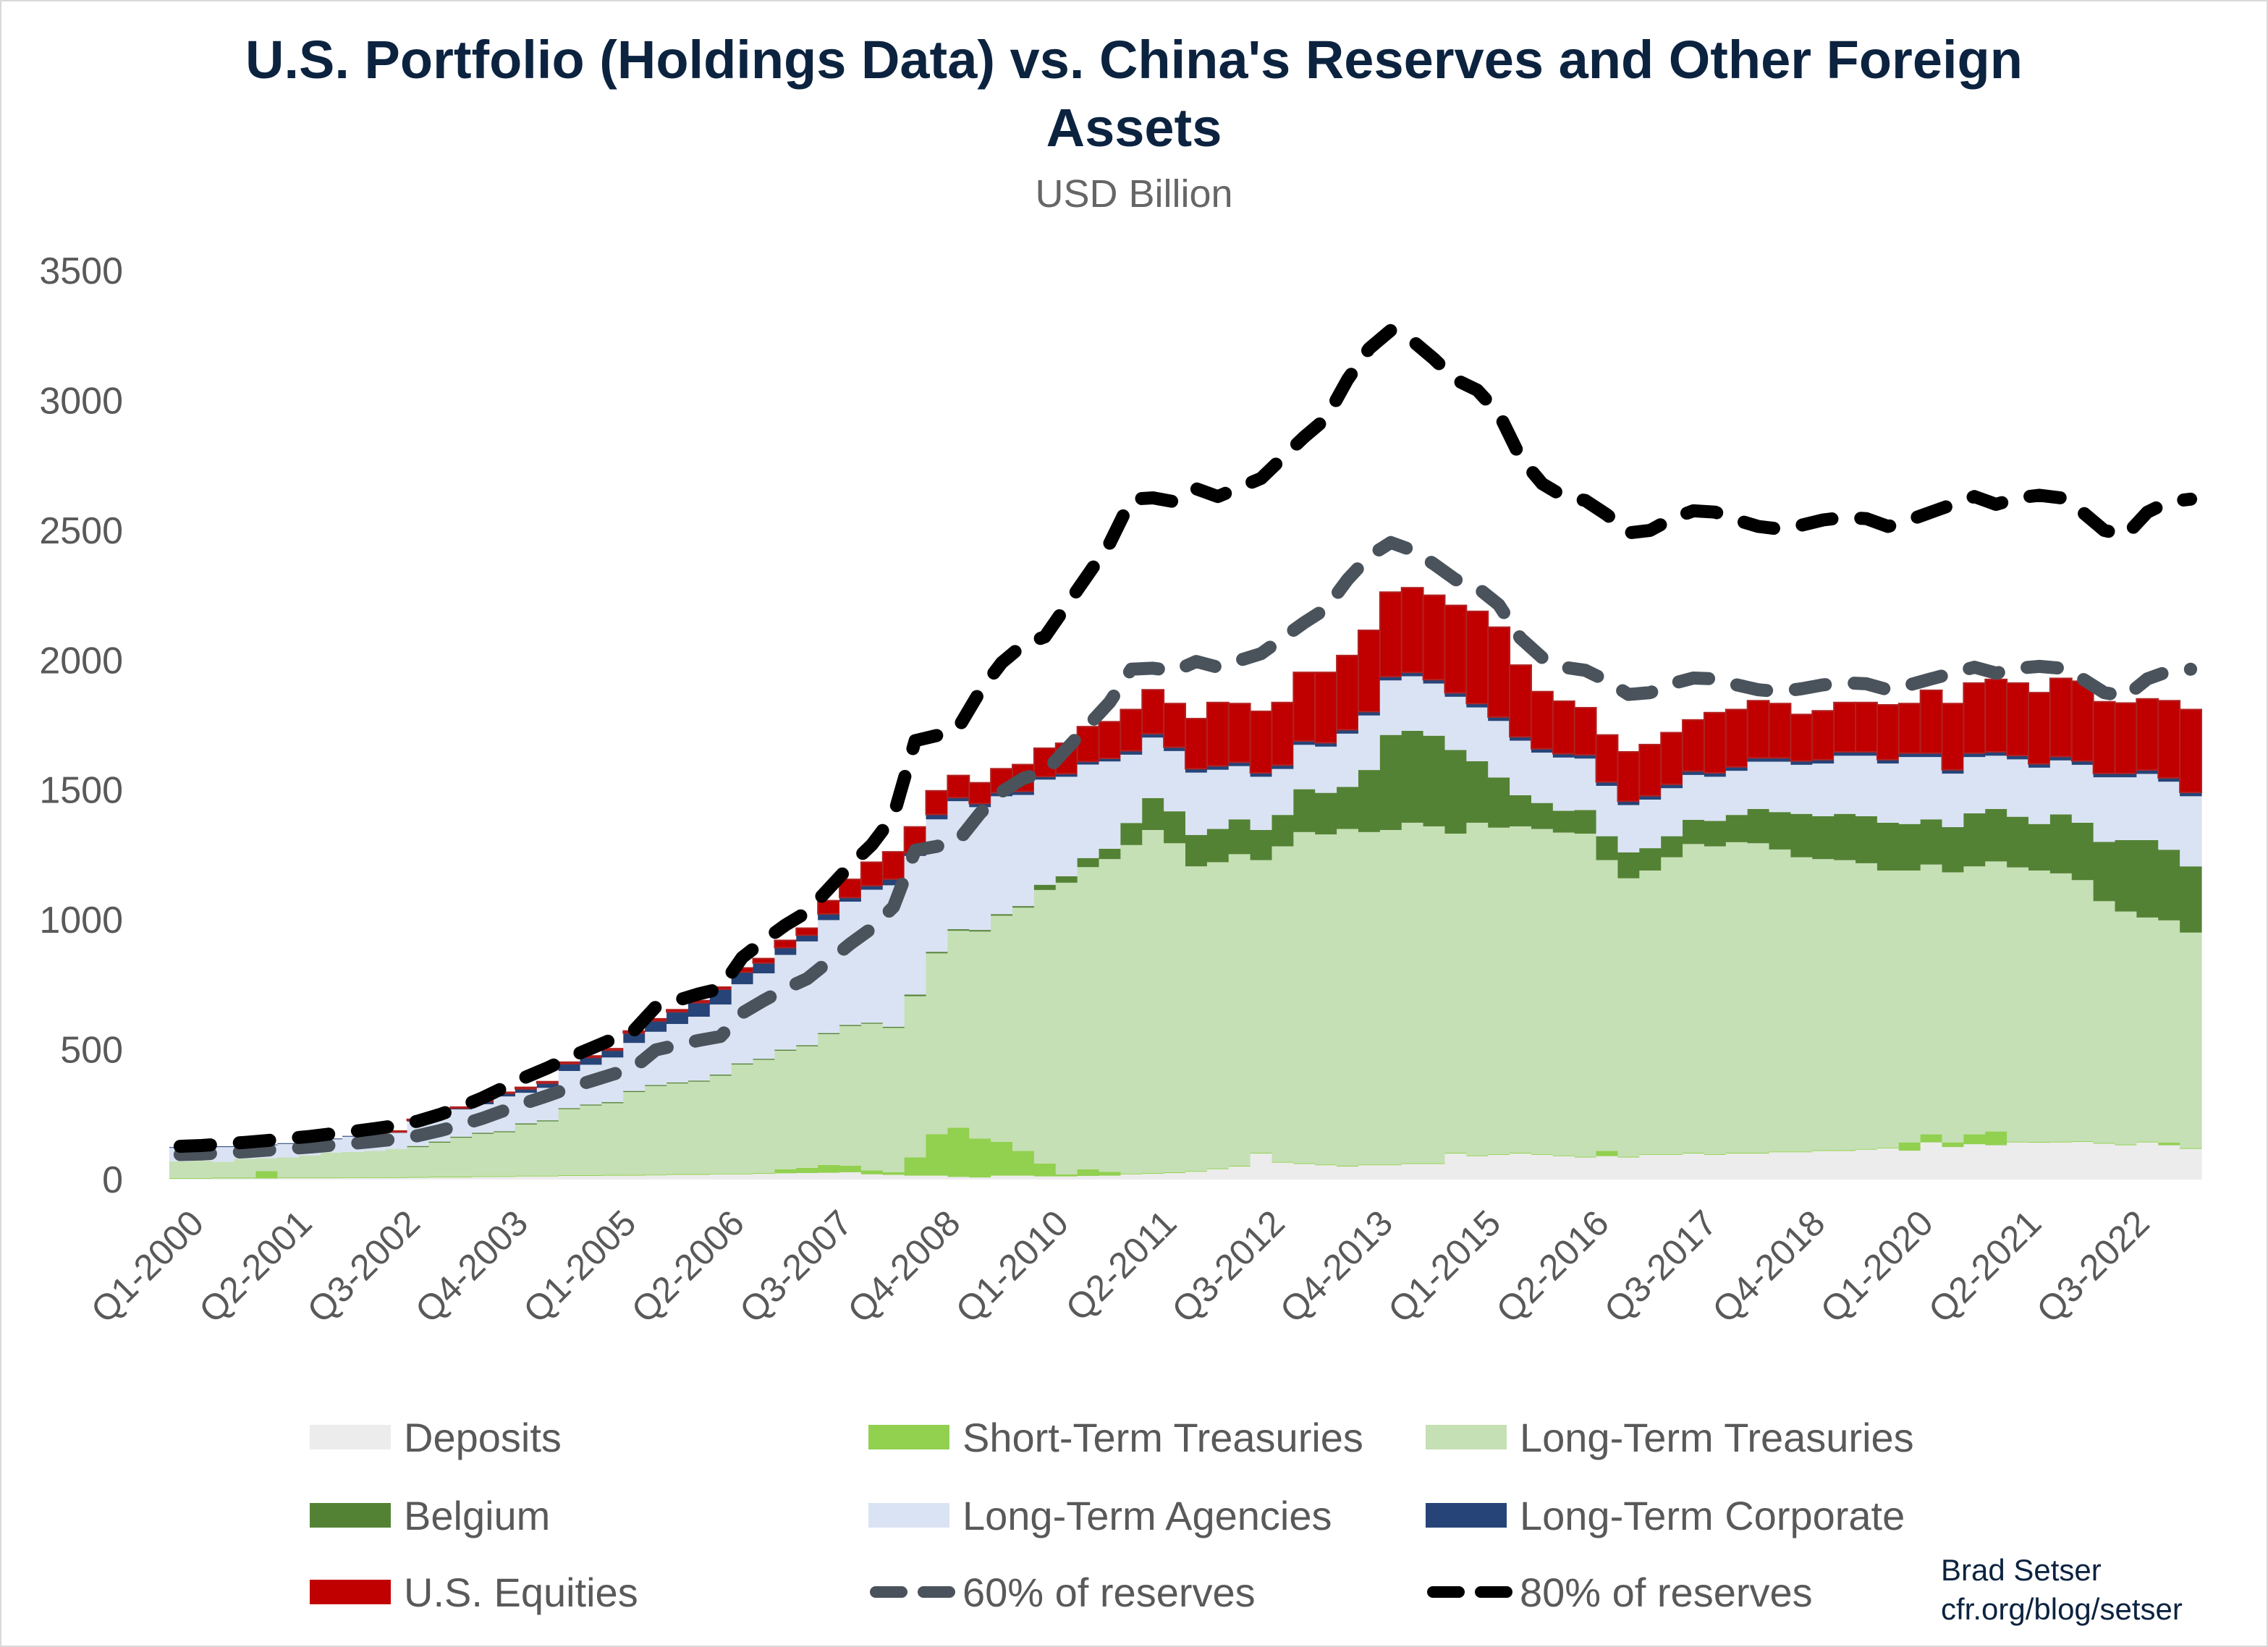  I want to click on y-tick-label: 0, so click(112, 1180).